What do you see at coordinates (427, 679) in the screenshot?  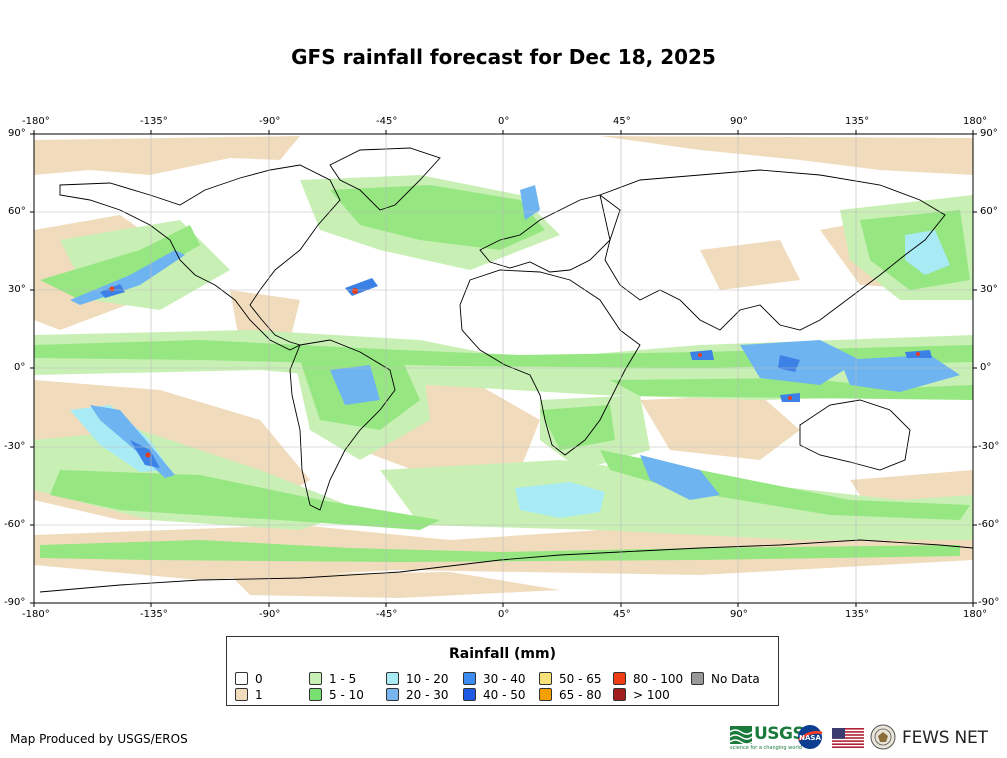 I see `legend-label: 10 - 20` at bounding box center [427, 679].